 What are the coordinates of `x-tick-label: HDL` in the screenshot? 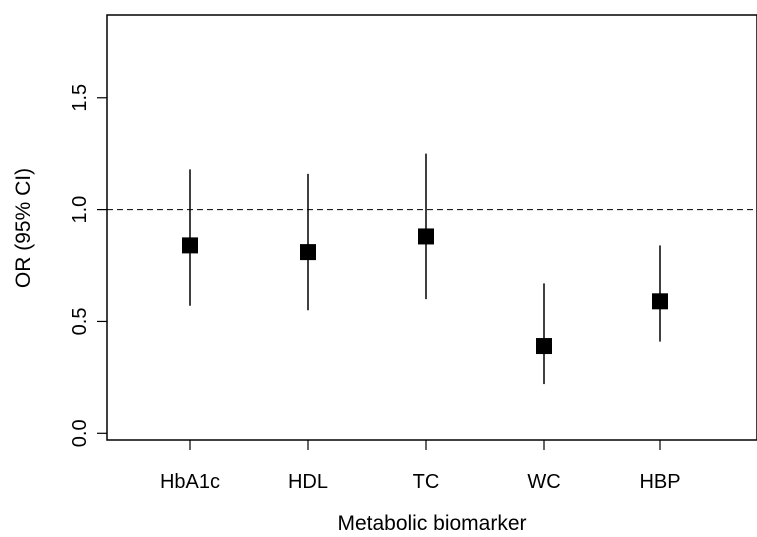 It's located at (308, 482).